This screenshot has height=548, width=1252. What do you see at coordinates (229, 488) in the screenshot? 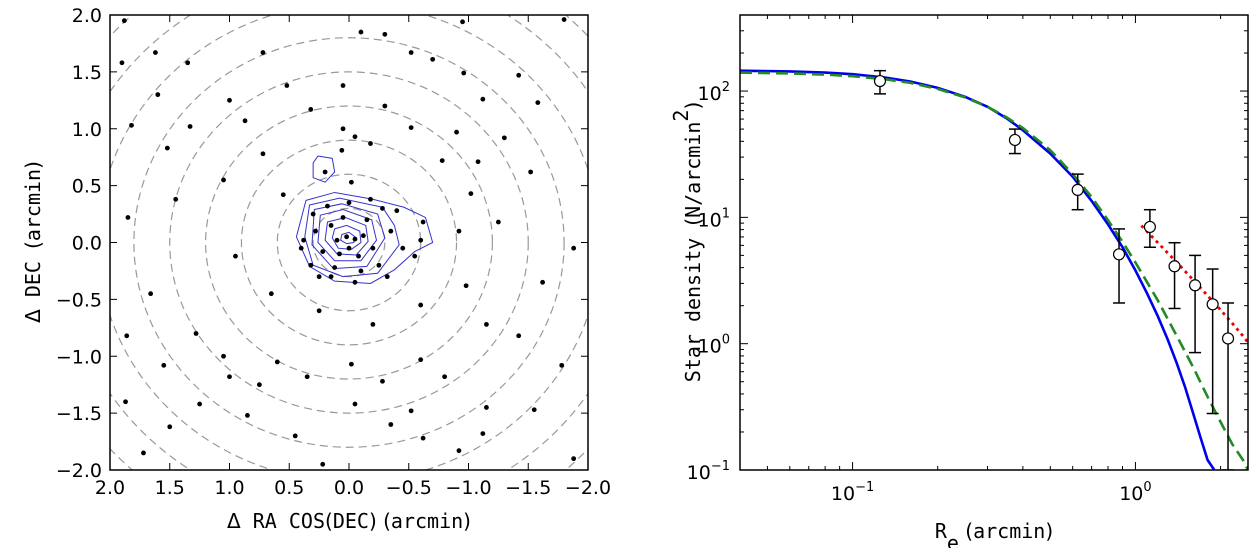
I see `x-tick-label: 1.0` at bounding box center [229, 488].